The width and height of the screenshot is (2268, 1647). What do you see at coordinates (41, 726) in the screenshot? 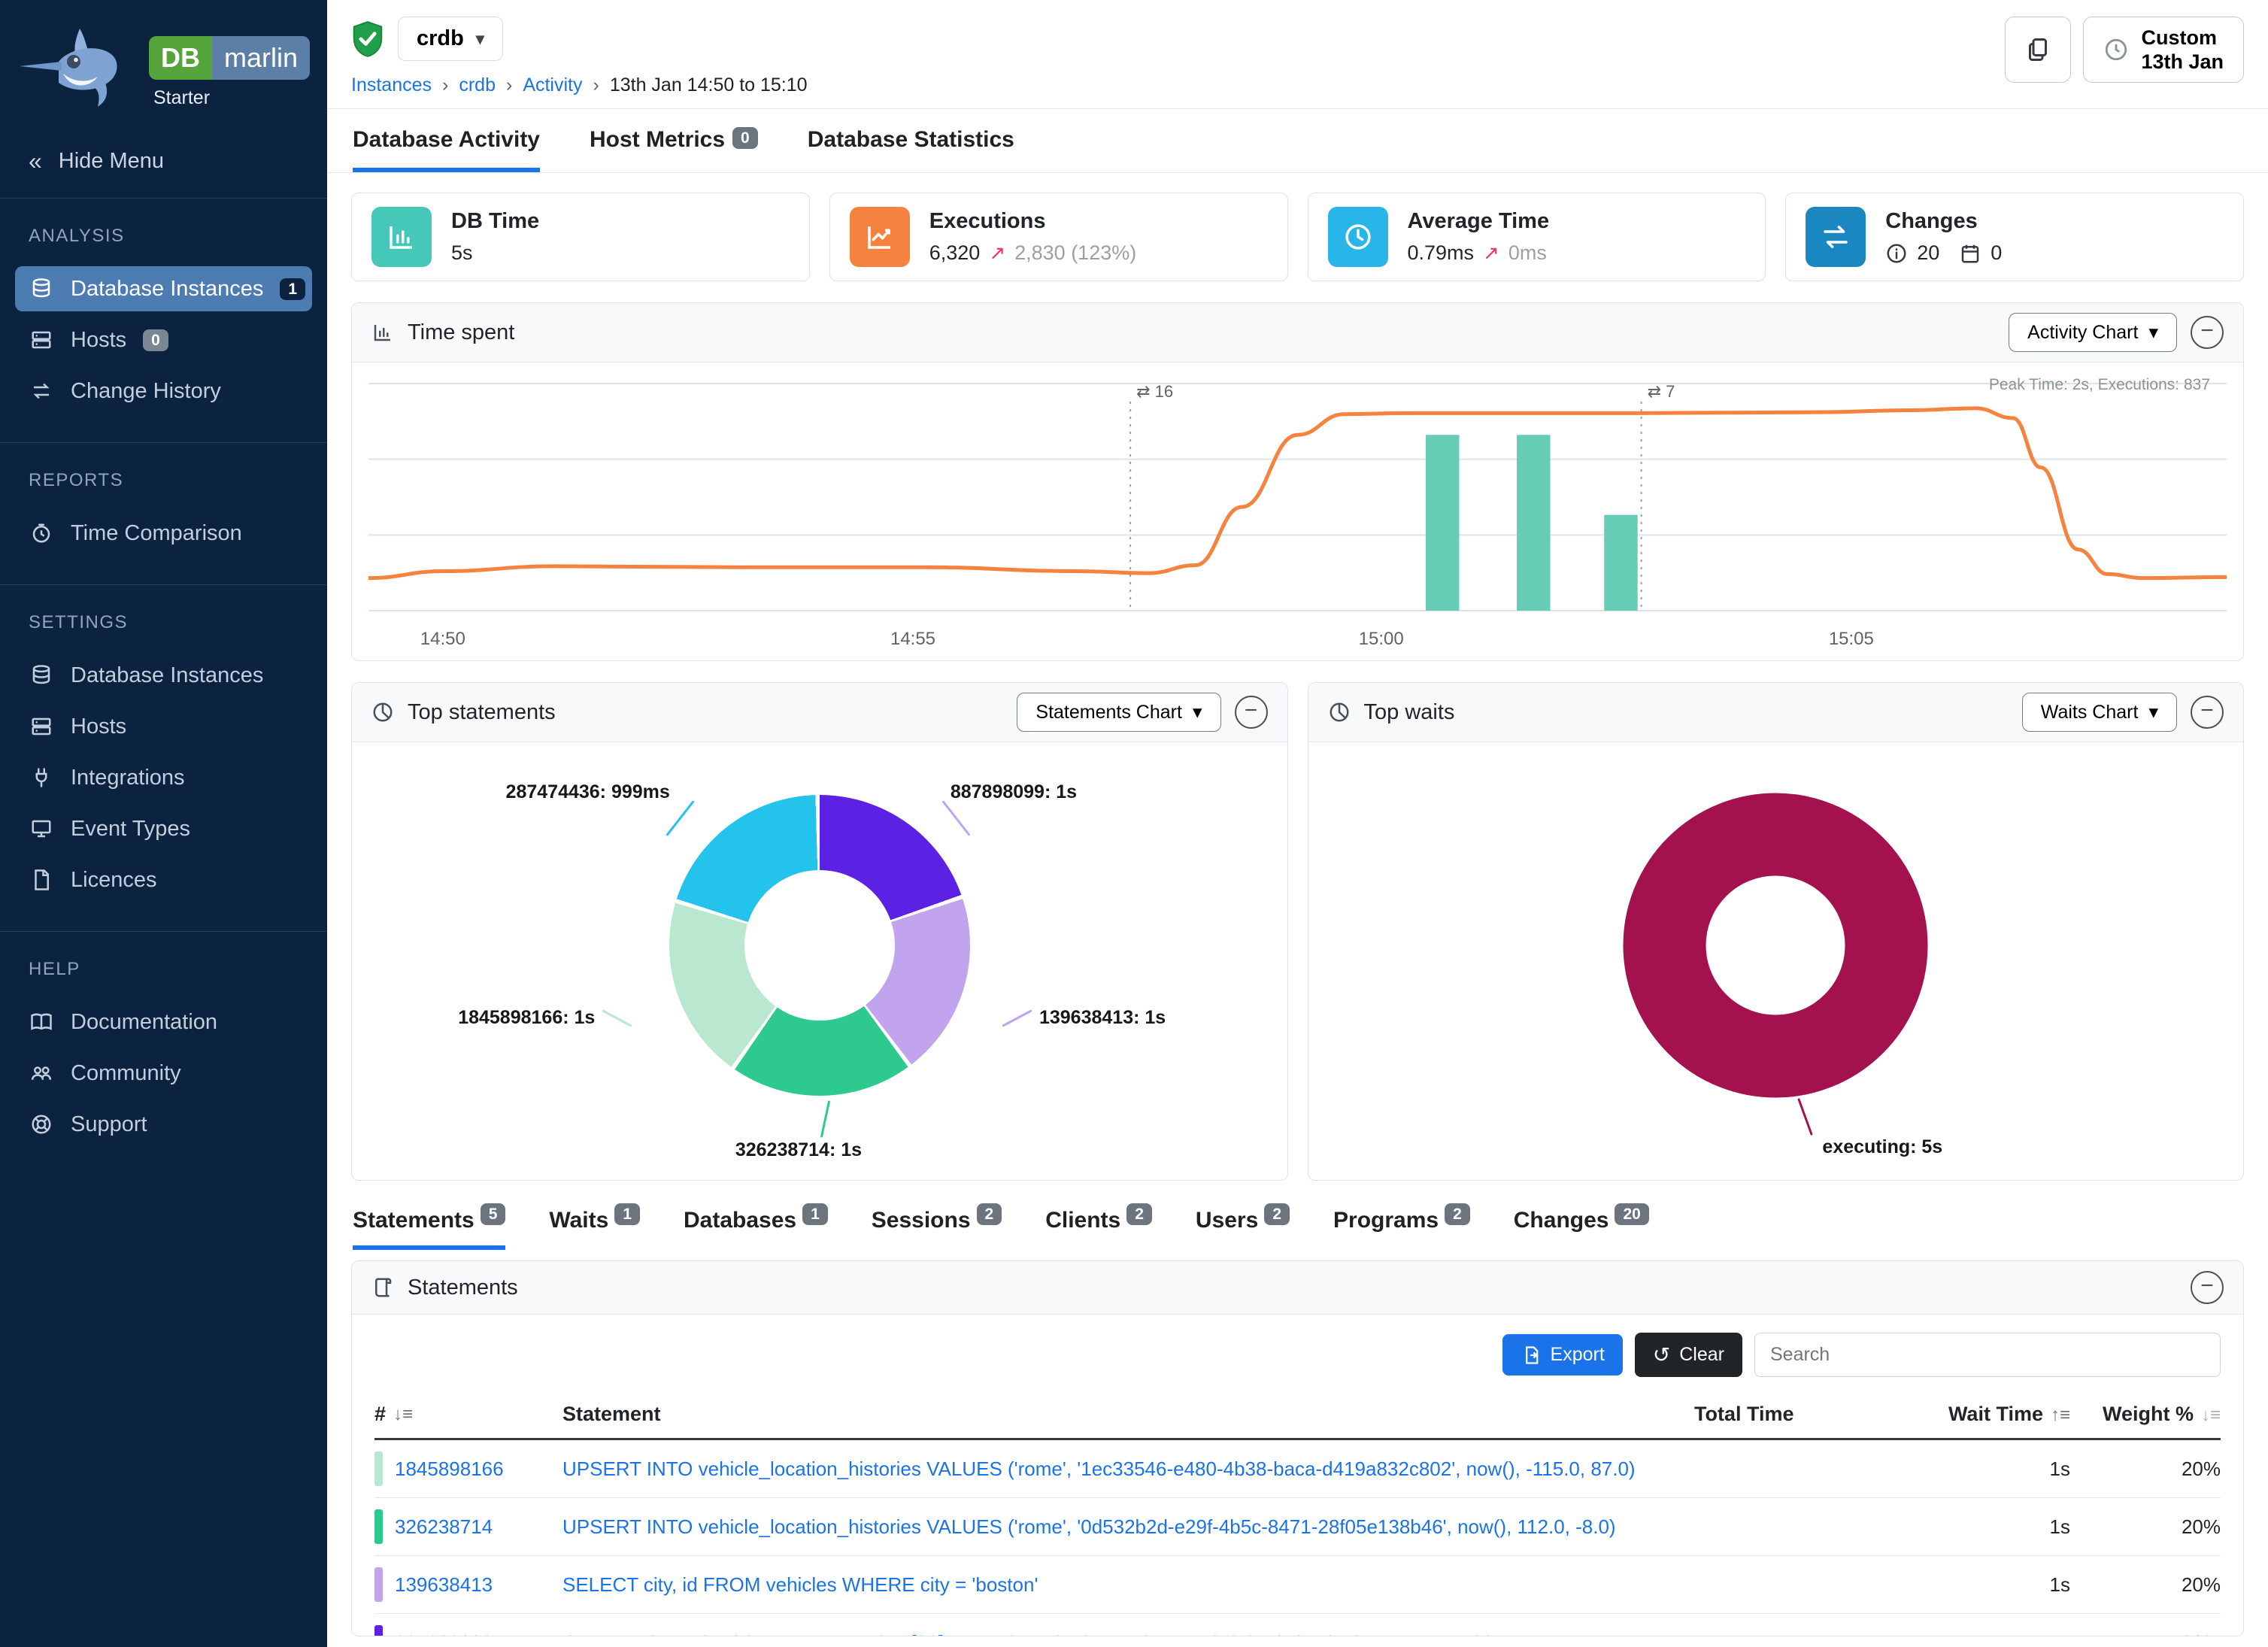
I see `server-icon` at bounding box center [41, 726].